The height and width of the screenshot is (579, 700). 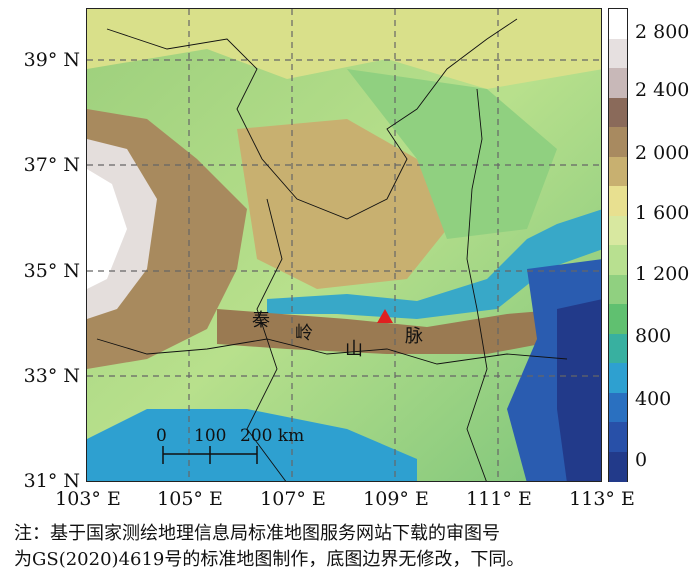 What do you see at coordinates (344, 49) in the screenshot?
I see `northern-plateau` at bounding box center [344, 49].